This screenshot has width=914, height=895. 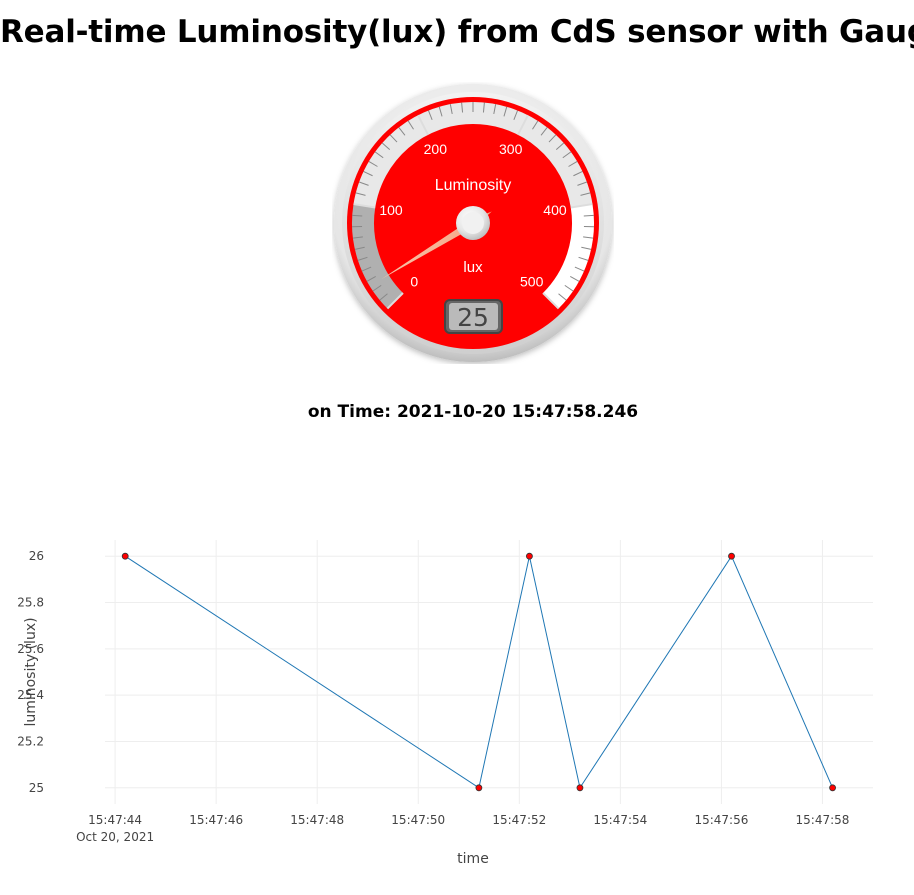 What do you see at coordinates (414, 282) in the screenshot?
I see `gauge-tick-label: 0` at bounding box center [414, 282].